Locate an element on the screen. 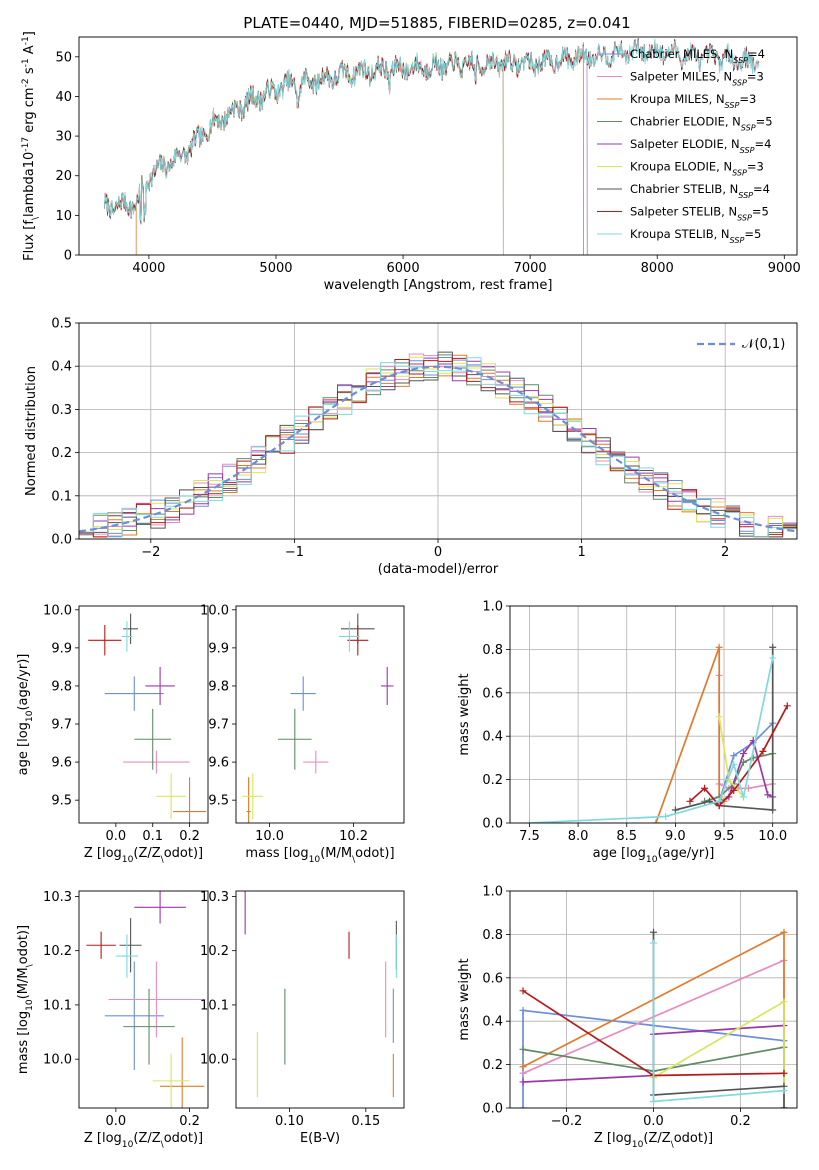 The height and width of the screenshot is (1170, 819). y-axis-label: Normed distribution is located at coordinates (31, 431).